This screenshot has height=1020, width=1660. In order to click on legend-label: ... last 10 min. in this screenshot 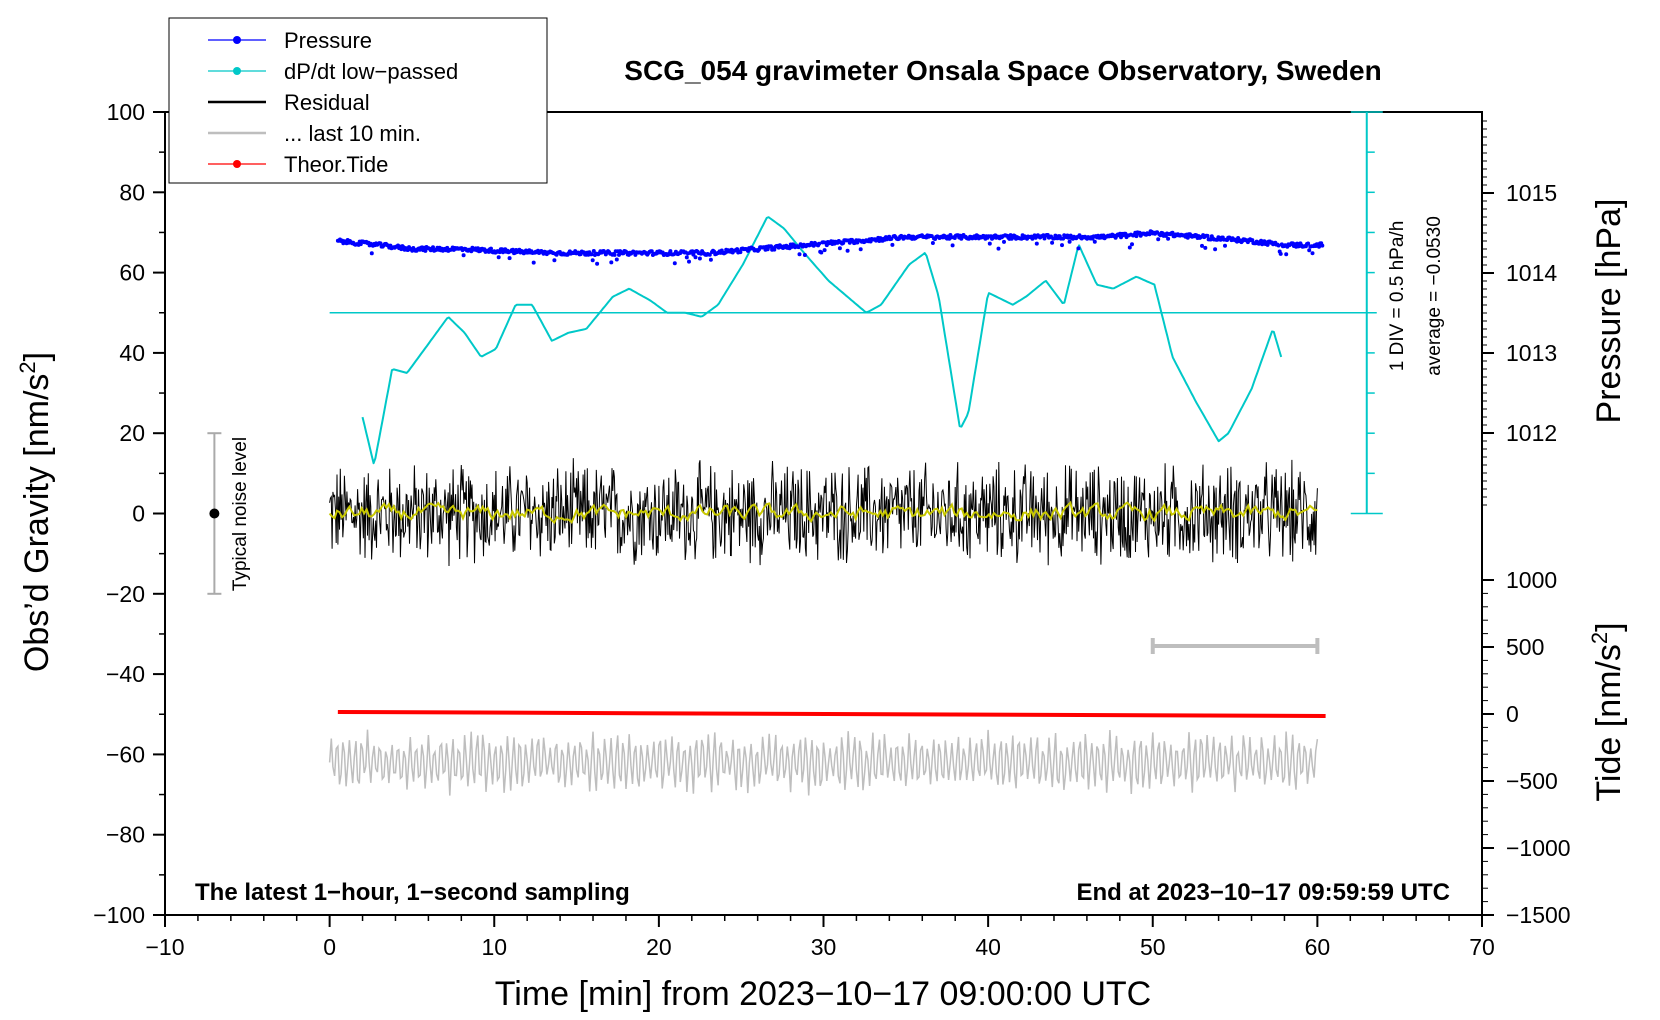, I will do `click(352, 133)`.